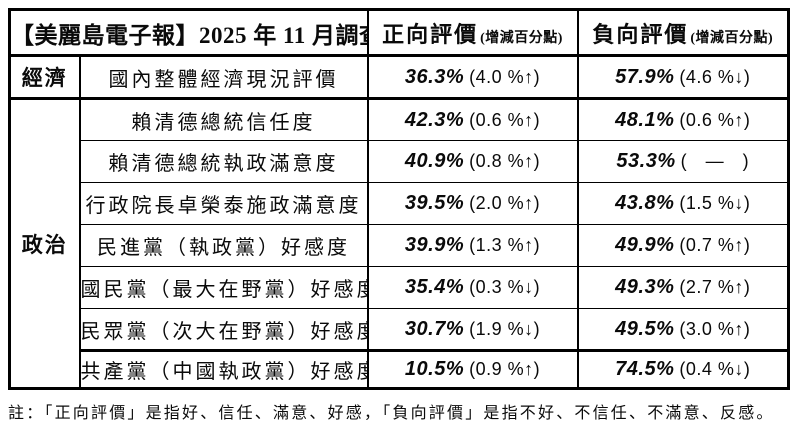 The height and width of the screenshot is (429, 794). Describe the element at coordinates (645, 203) in the screenshot. I see `negative-value: 43.8%` at that location.